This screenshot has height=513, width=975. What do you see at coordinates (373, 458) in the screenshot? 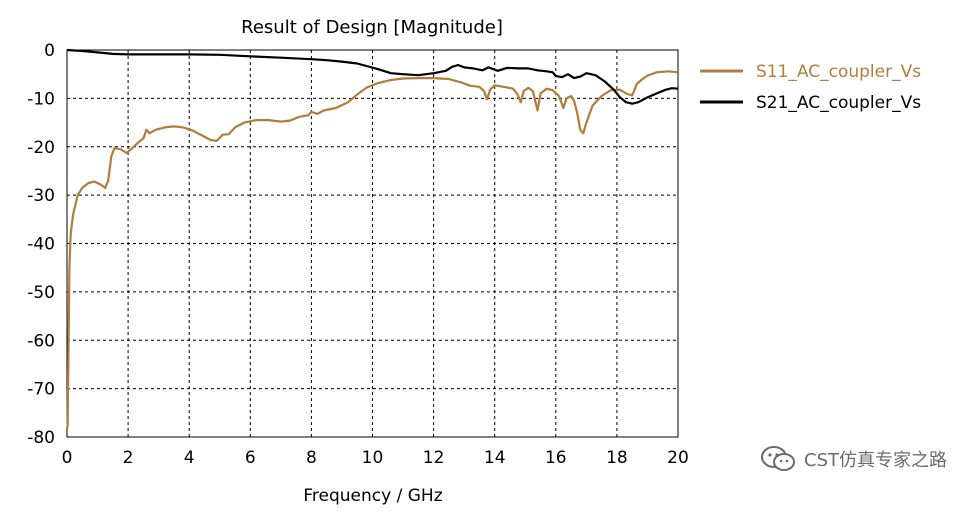
I see `x-tick-label: 10` at bounding box center [373, 458].